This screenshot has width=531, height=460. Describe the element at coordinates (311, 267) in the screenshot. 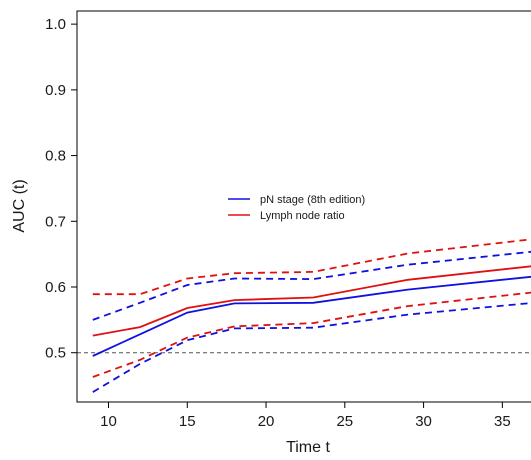

I see `series-1-upper-ci-line` at that location.